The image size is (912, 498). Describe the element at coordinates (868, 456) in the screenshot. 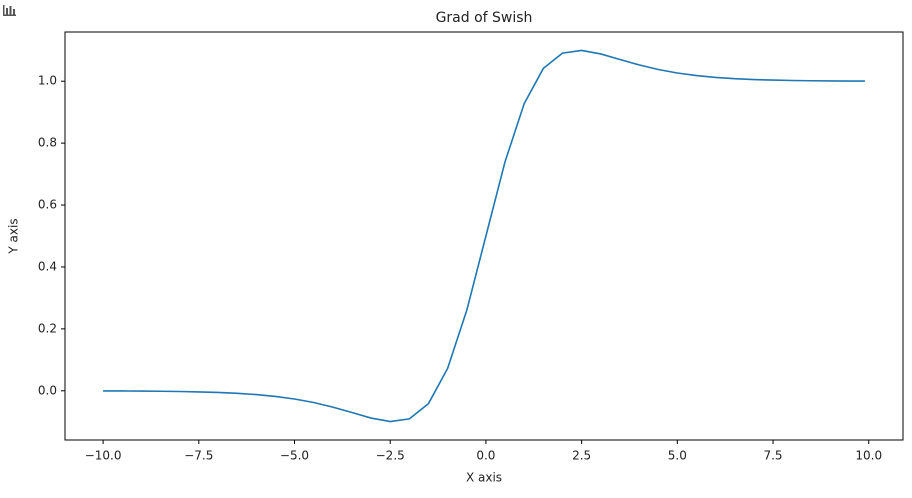

I see `x-tick-label: 10.0` at that location.